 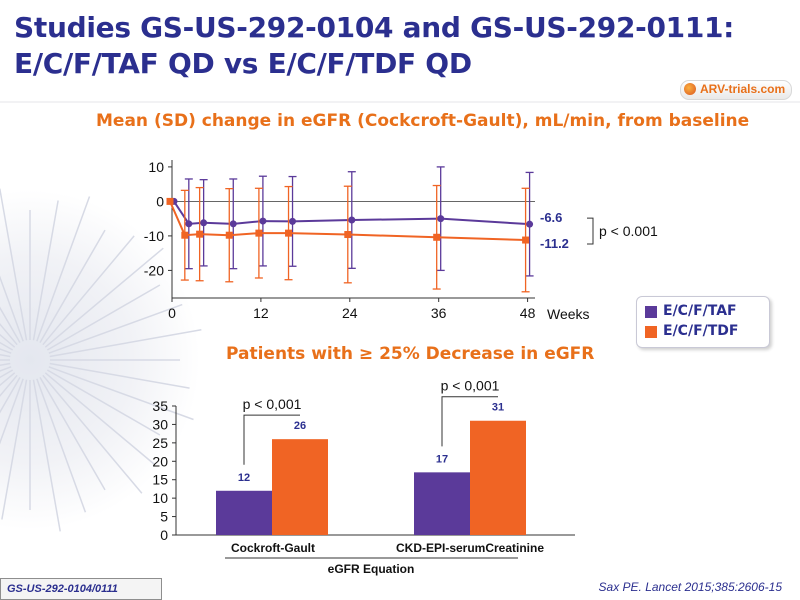 I want to click on legend-label-tdf: E/C/F/TDF, so click(x=701, y=331).